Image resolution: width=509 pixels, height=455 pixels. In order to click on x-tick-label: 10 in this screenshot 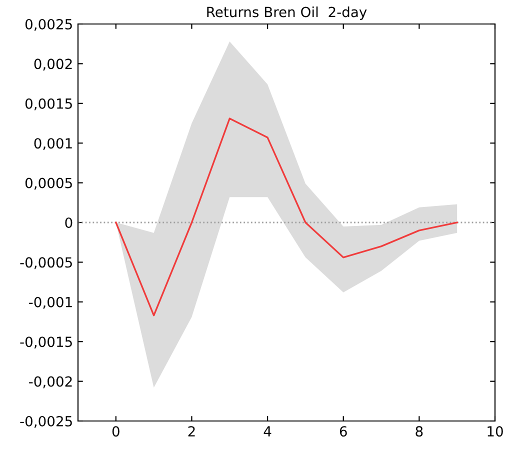, I will do `click(495, 431)`.